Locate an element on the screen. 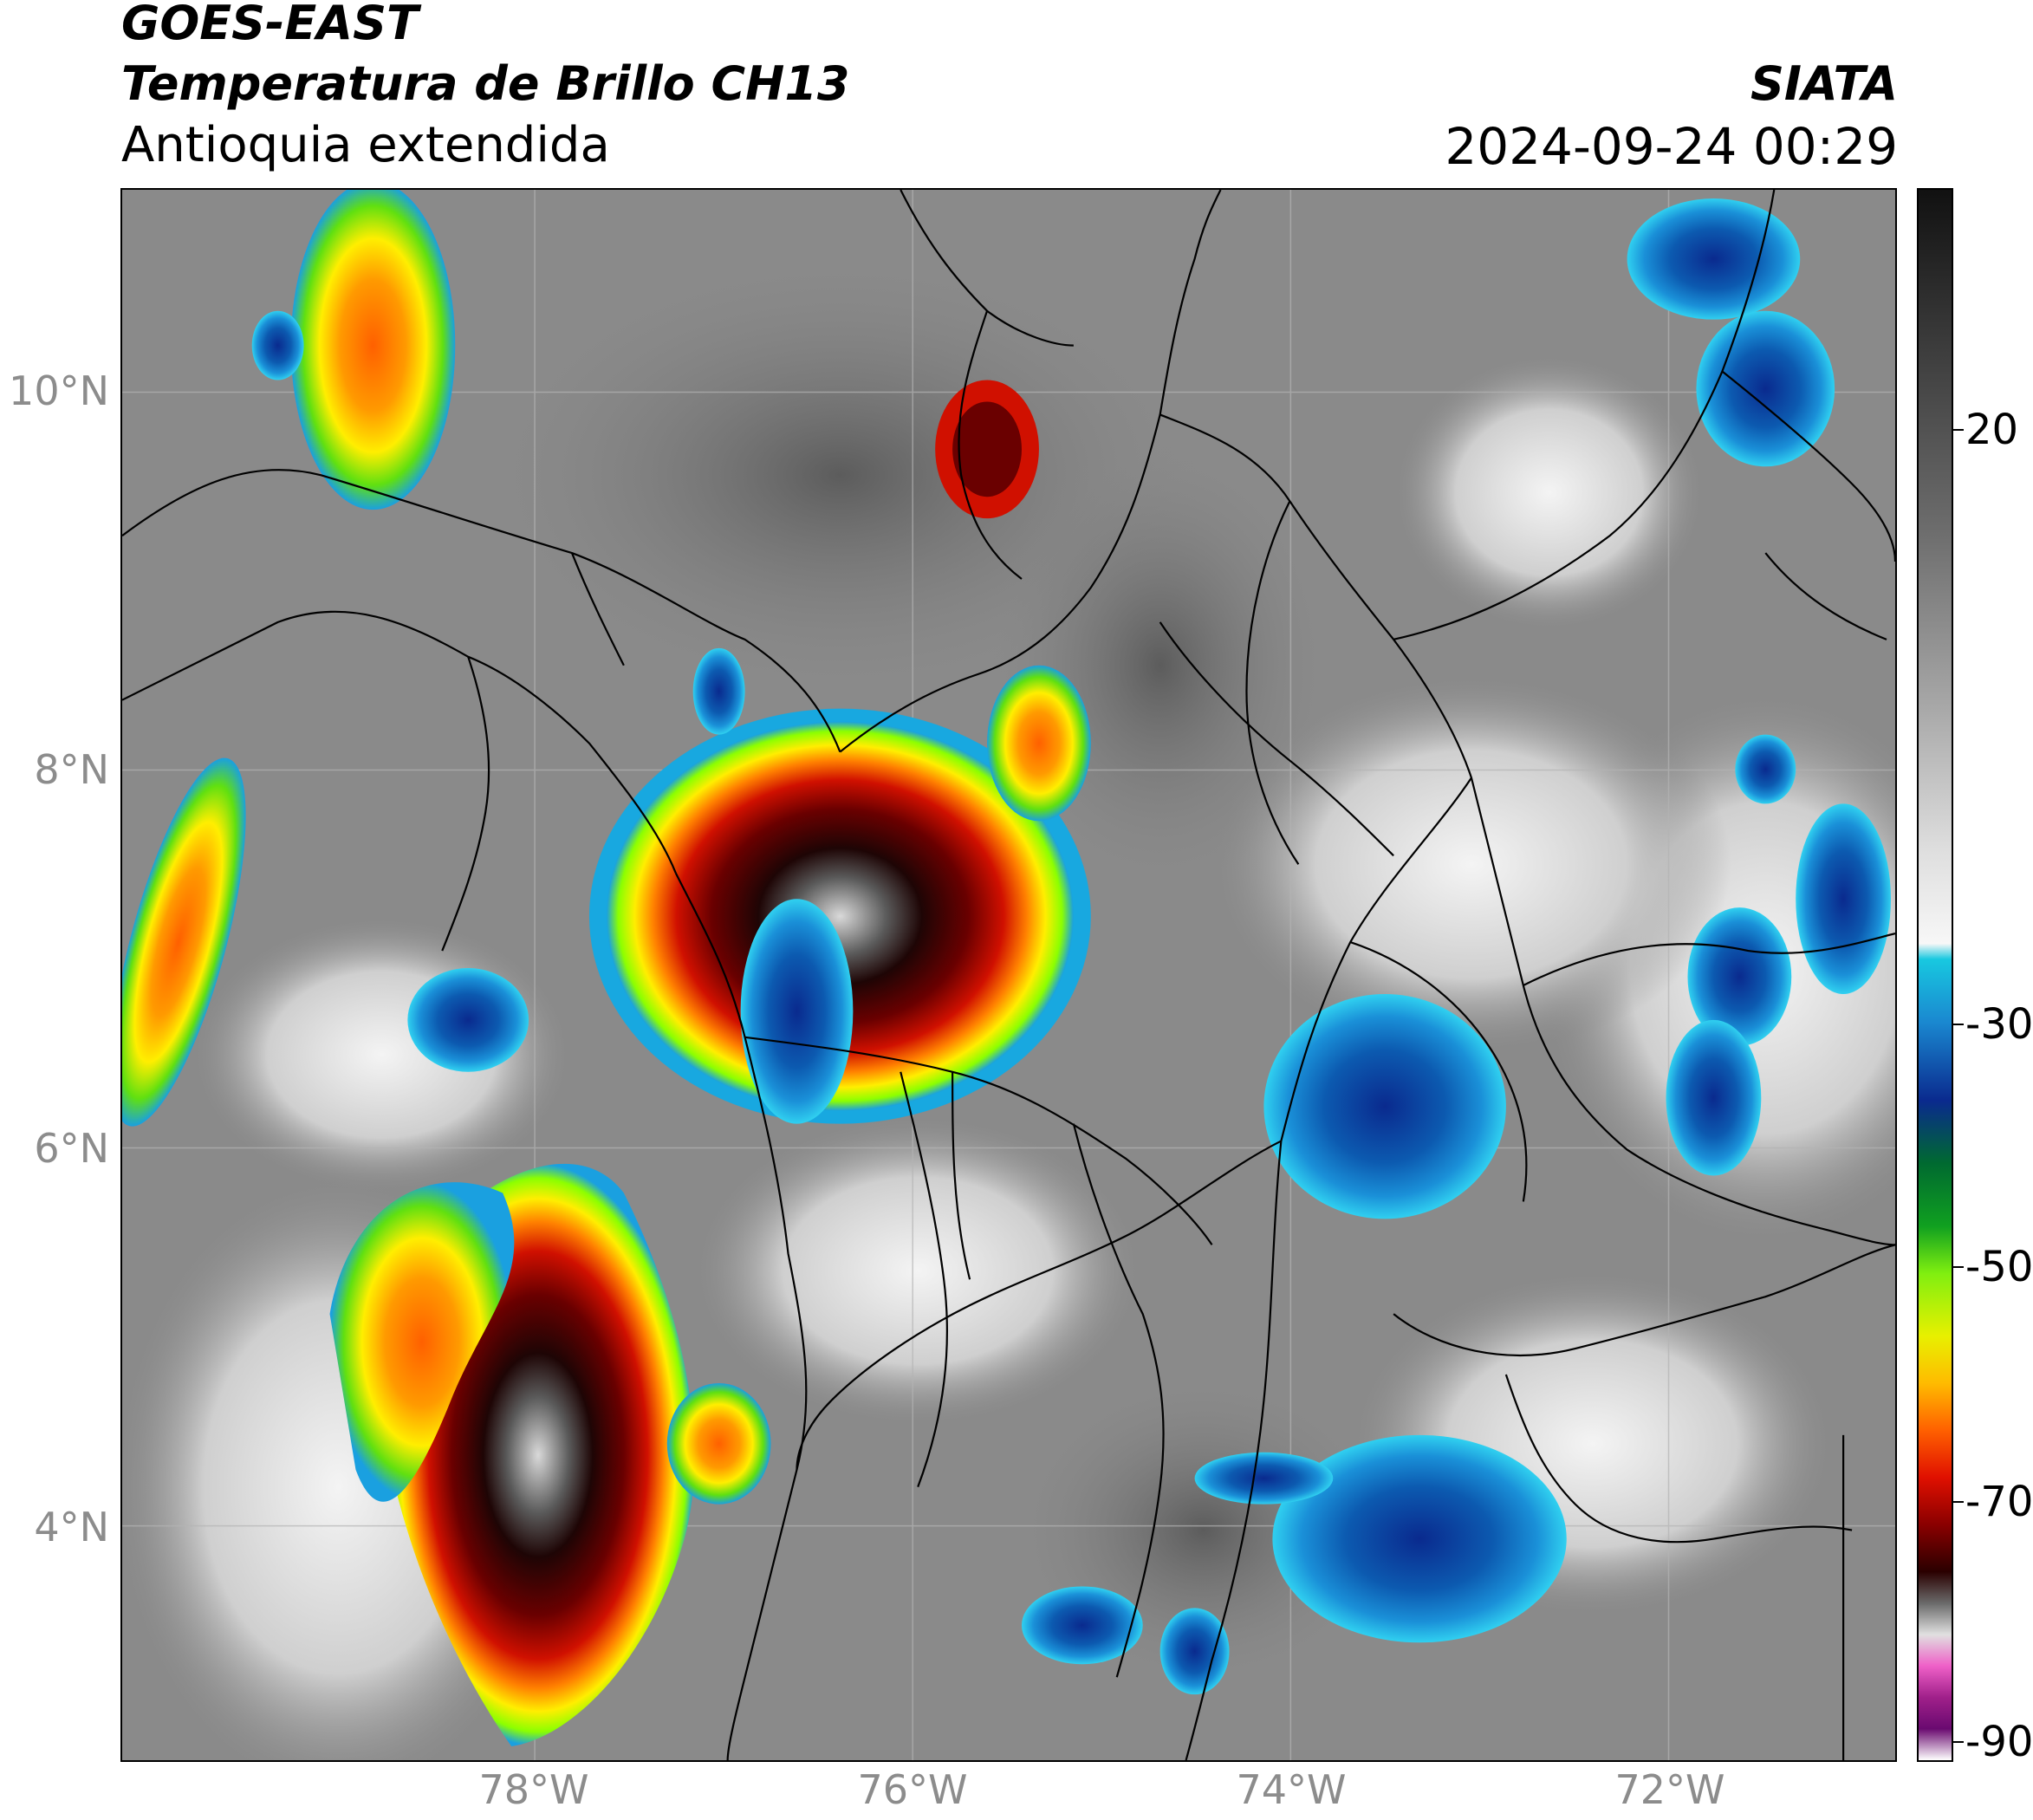  lat-label-8n: 8°N is located at coordinates (71, 769).